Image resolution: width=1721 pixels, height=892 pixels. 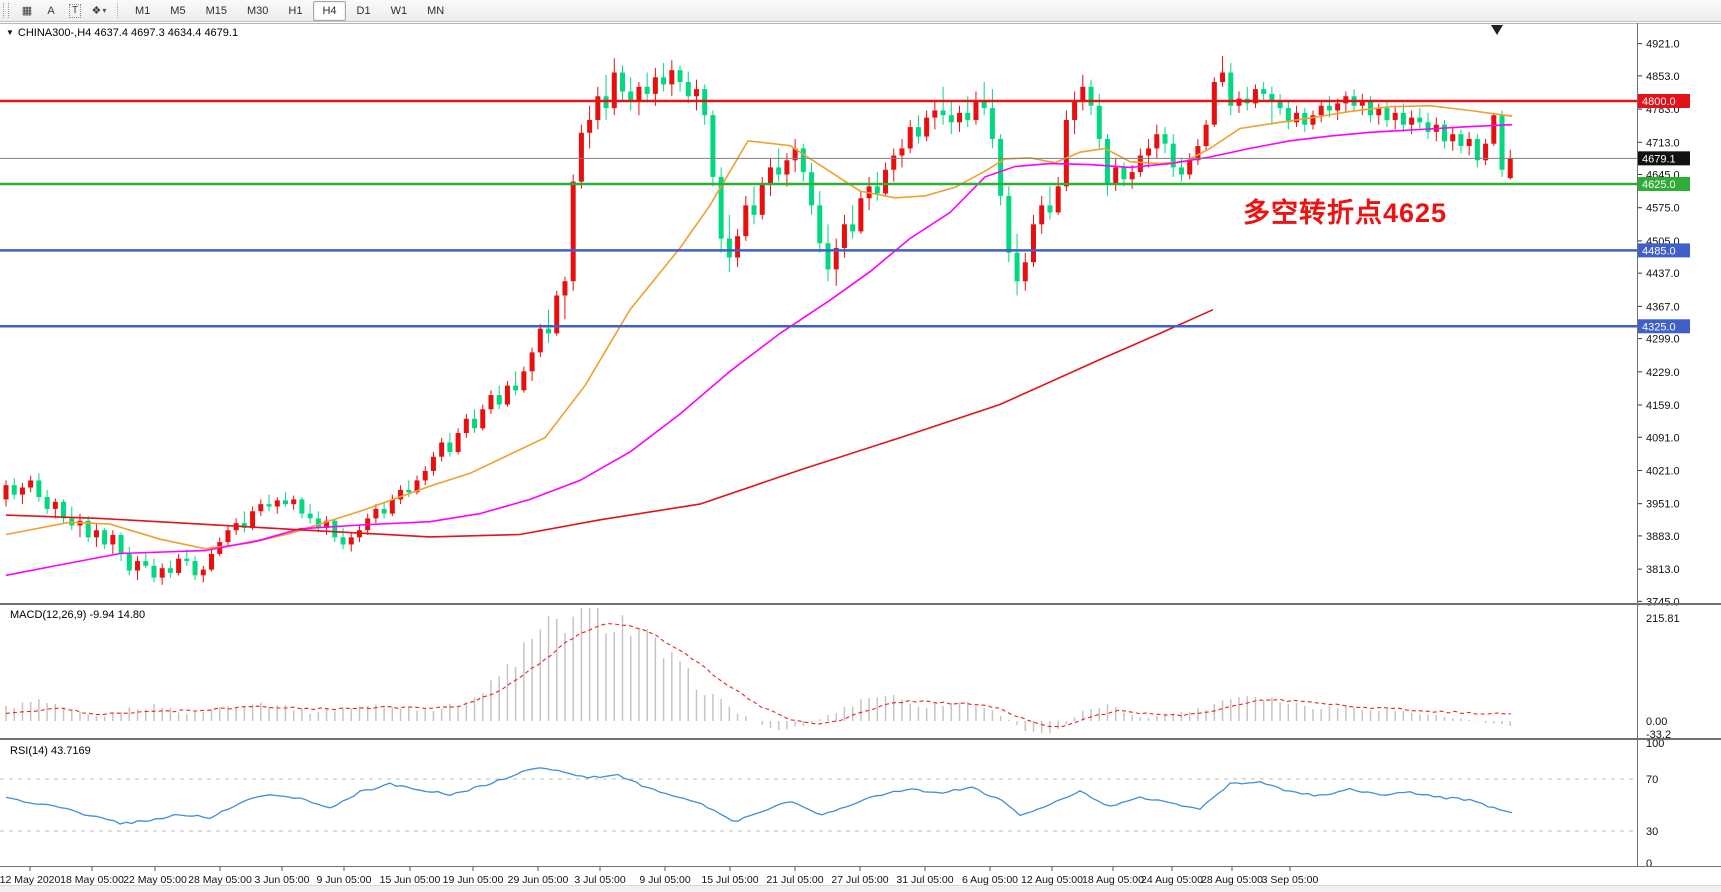 What do you see at coordinates (1656, 722) in the screenshot?
I see `svg-text: 0.00` at bounding box center [1656, 722].